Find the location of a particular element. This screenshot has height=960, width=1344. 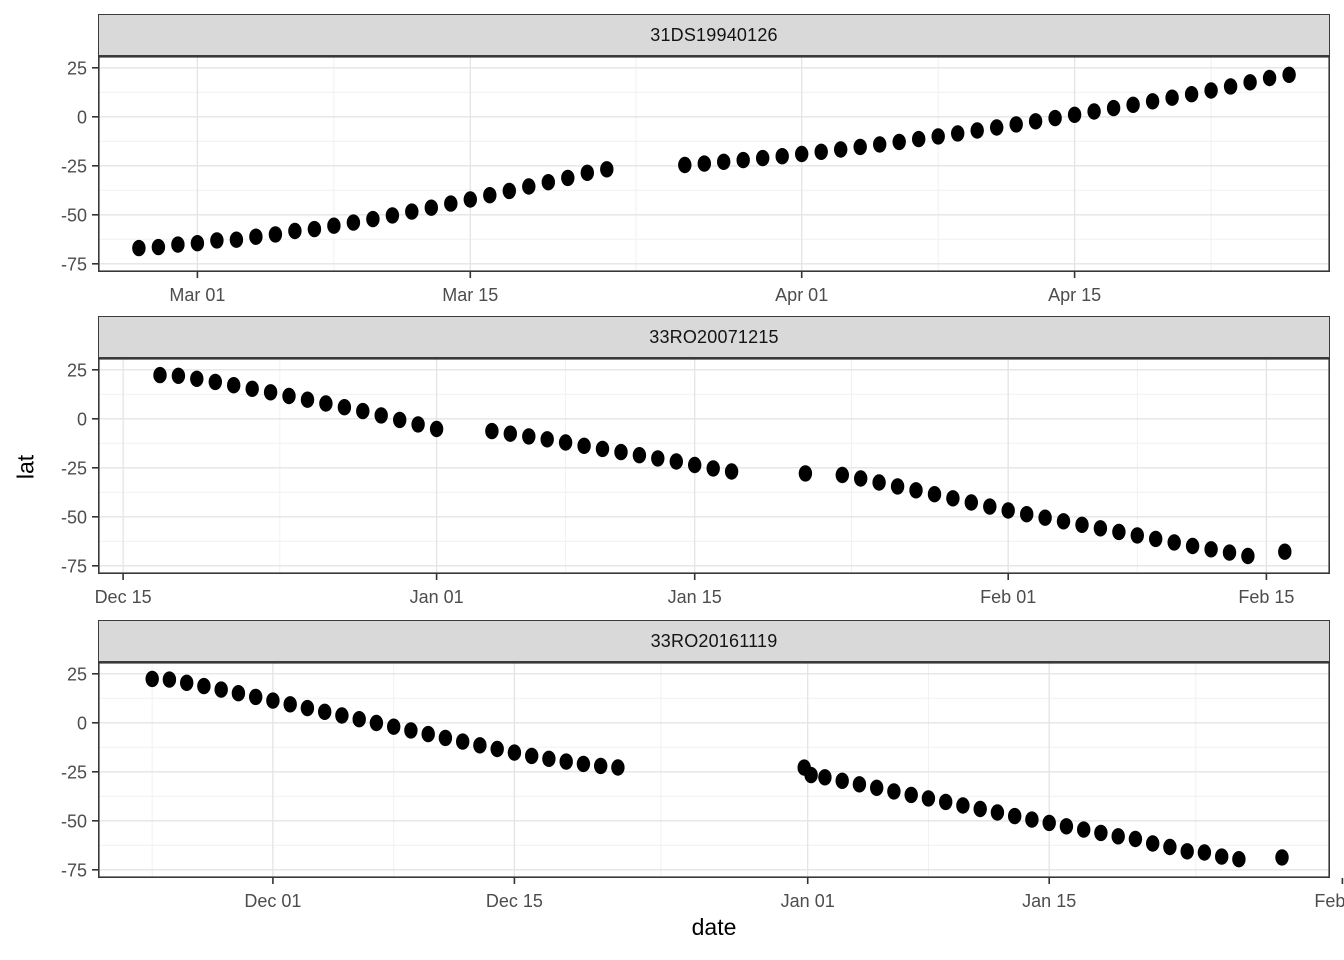

svg-text: Apr 15 is located at coordinates (1074, 295).